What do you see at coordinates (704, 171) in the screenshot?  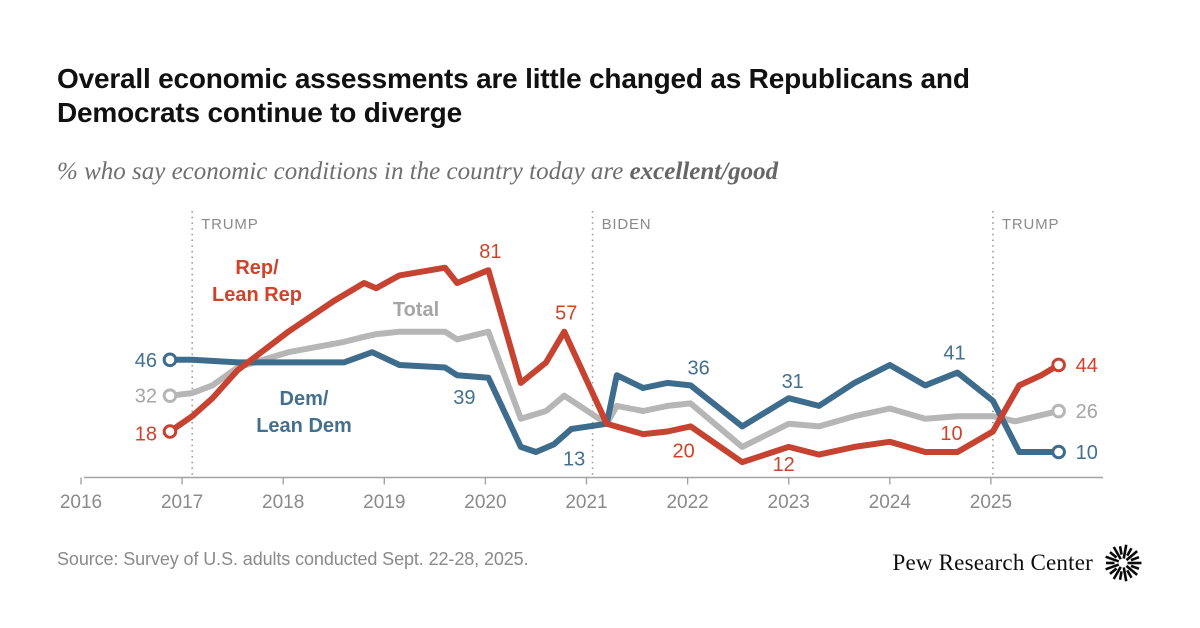 I see `subtitle-emphasis: excellent/good` at bounding box center [704, 171].